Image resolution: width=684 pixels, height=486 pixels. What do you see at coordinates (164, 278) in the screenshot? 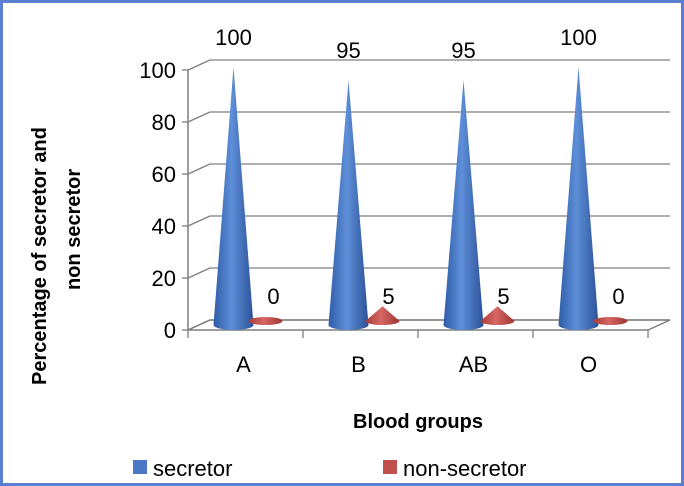
I see `y-tick-label: 20` at bounding box center [164, 278].